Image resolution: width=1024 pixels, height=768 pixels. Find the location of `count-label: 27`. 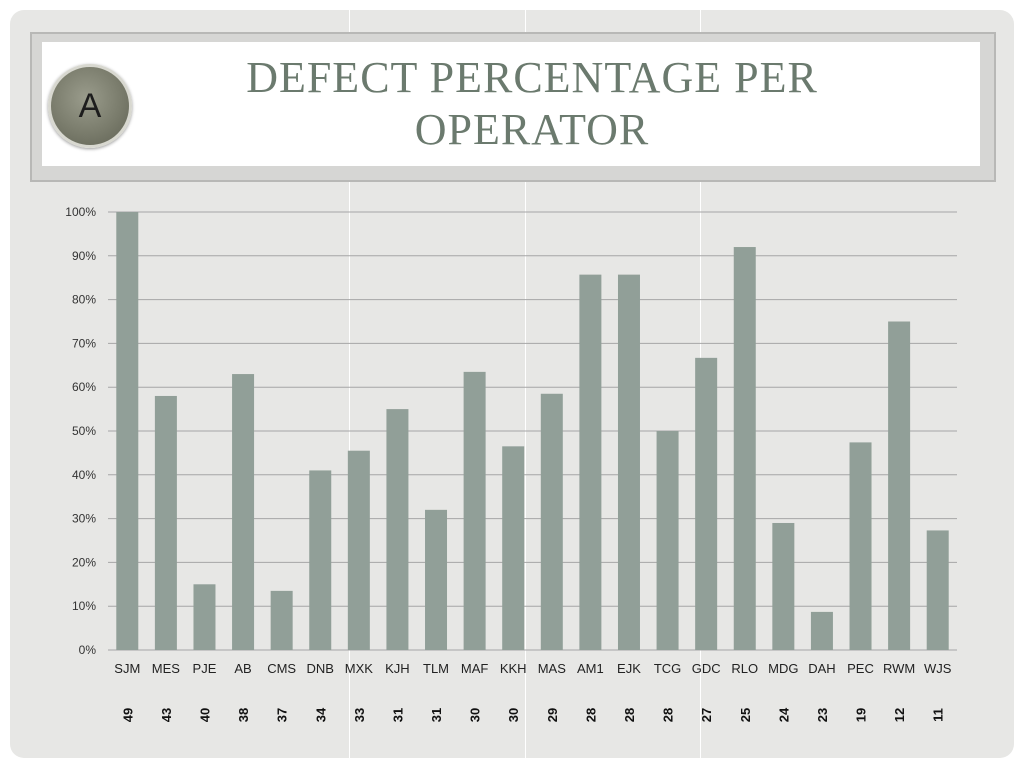

count-label: 27 is located at coordinates (706, 715).